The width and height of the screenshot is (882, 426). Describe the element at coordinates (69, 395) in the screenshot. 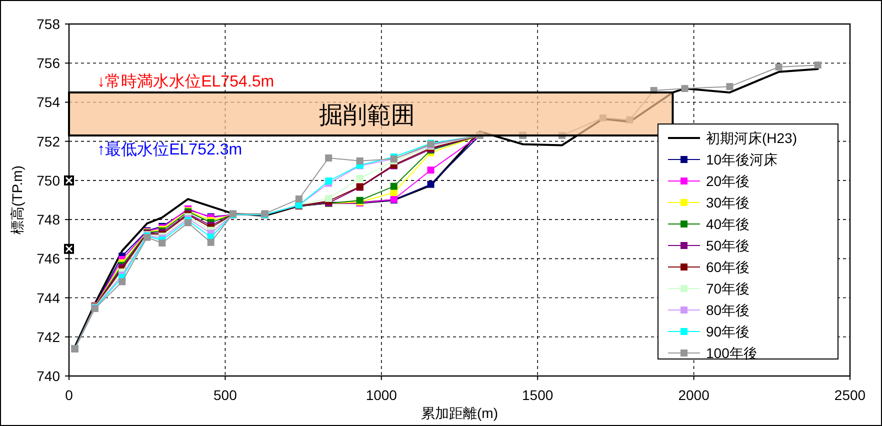

I see `x-tick-label: 0` at that location.